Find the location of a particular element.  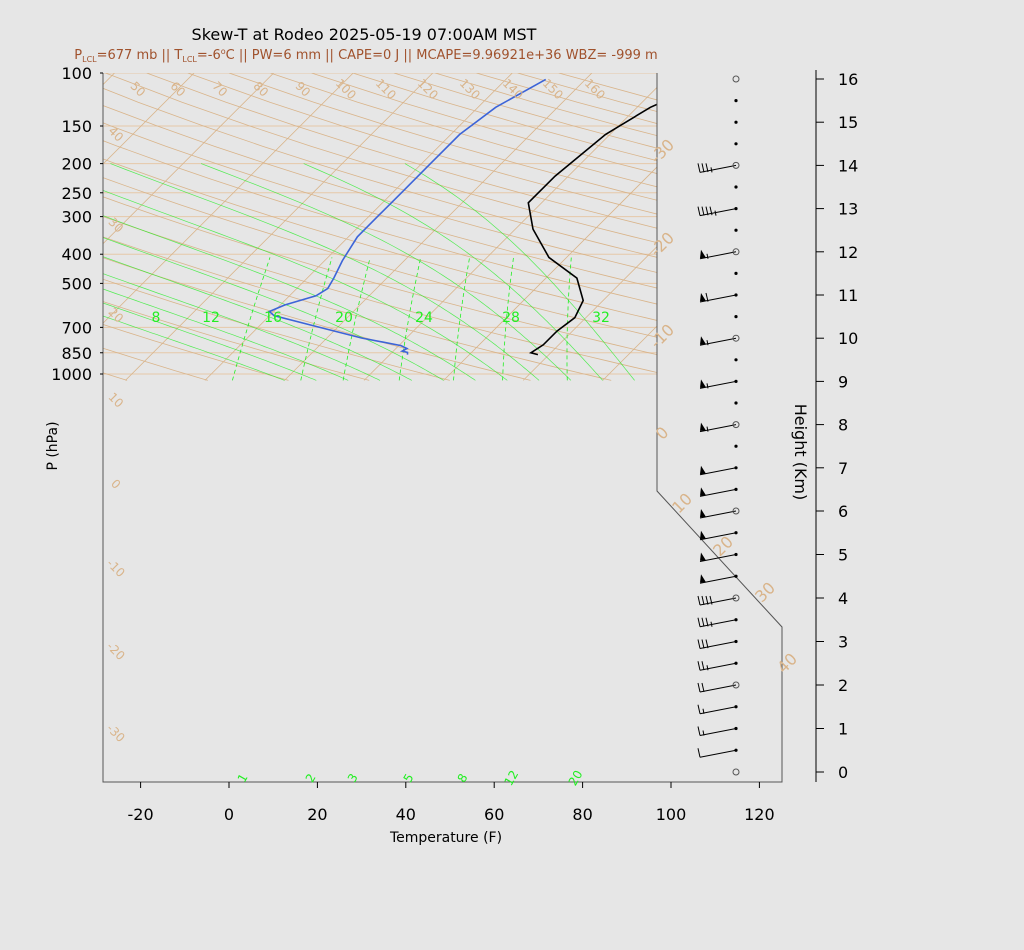

height-tick-label: 10 is located at coordinates (848, 338).